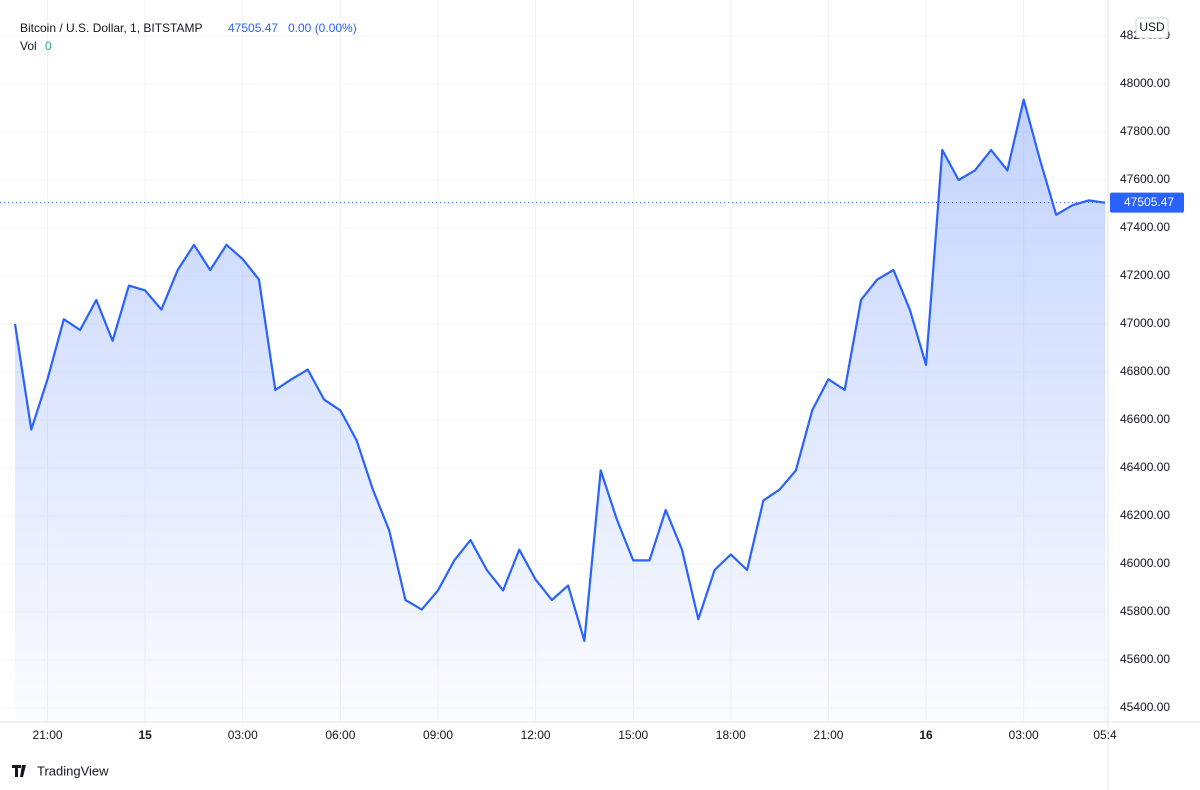 This screenshot has height=790, width=1200. What do you see at coordinates (438, 735) in the screenshot?
I see `x-tick-label: 09:00` at bounding box center [438, 735].